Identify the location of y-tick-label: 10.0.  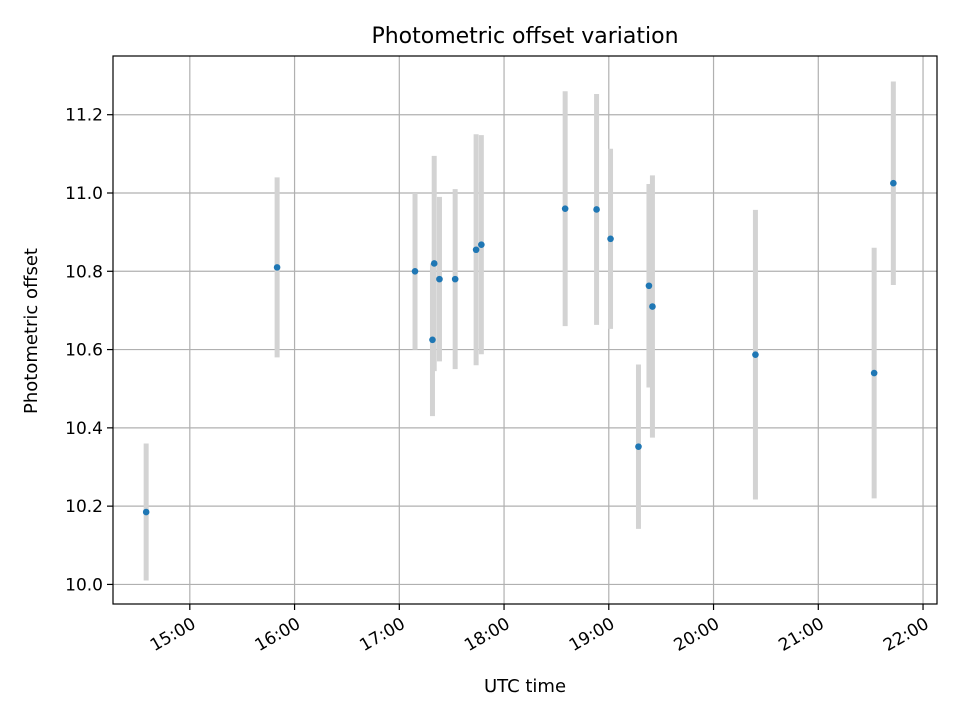
(84, 585).